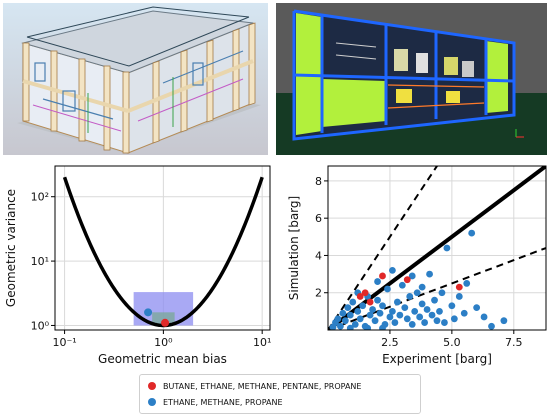  I want to click on y-axis-label: Simulation [barg], so click(294, 248).